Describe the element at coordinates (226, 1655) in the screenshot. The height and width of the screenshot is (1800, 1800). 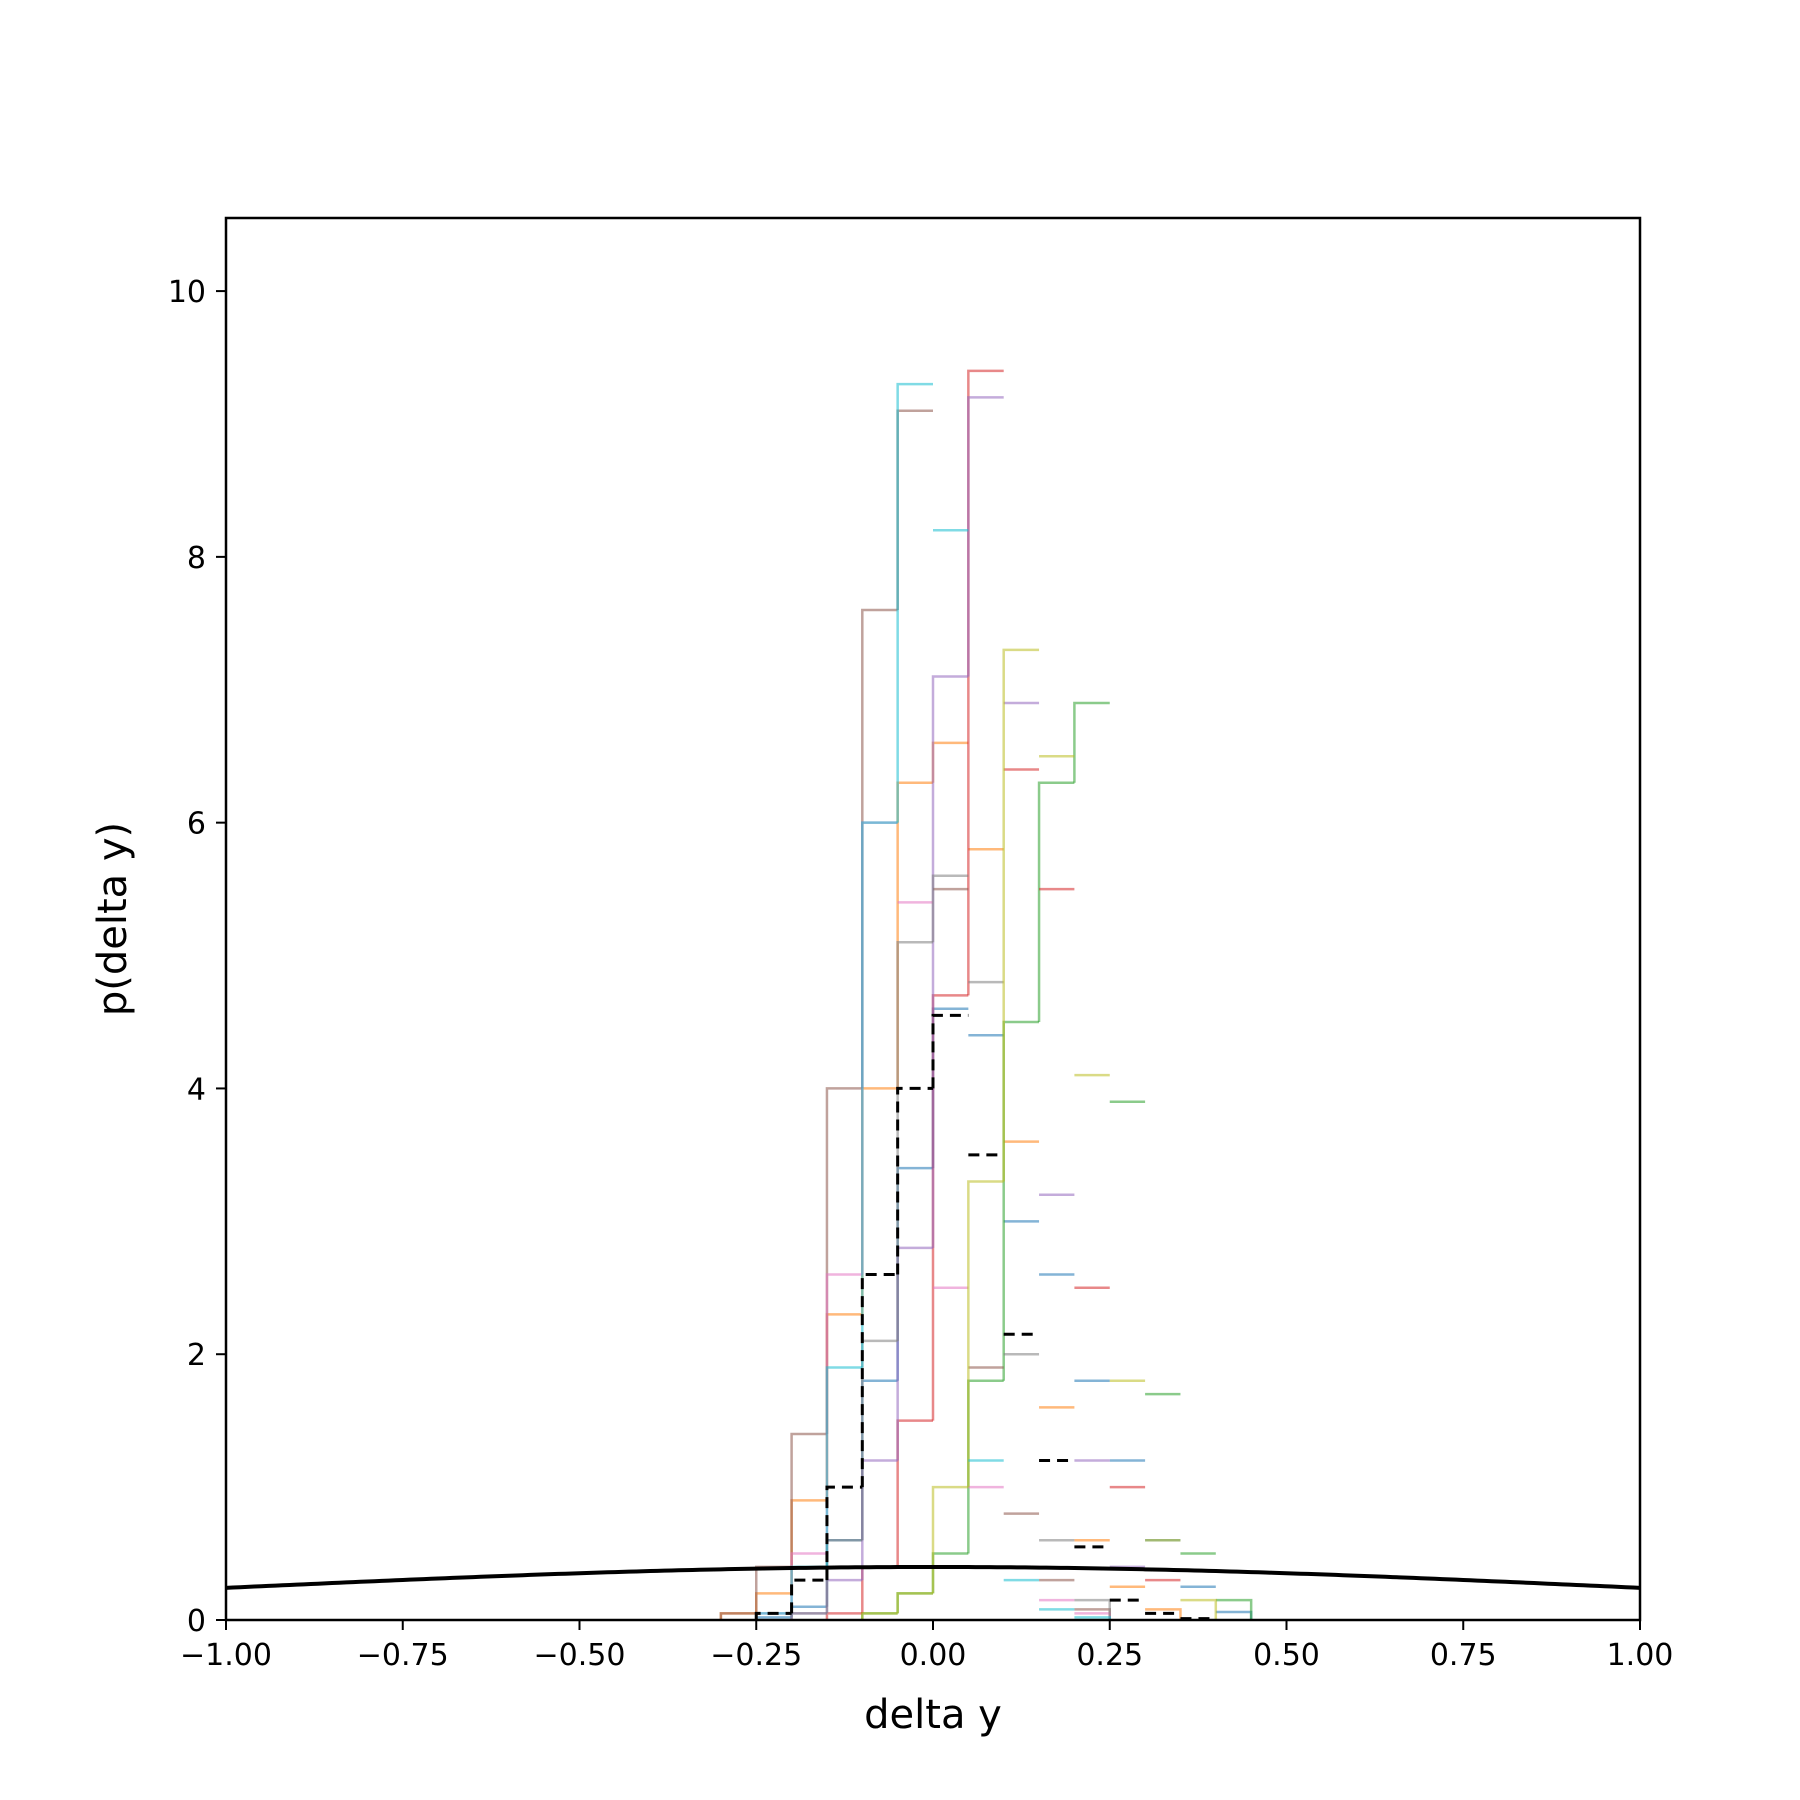
I see `x-tick-label: −1.00` at that location.